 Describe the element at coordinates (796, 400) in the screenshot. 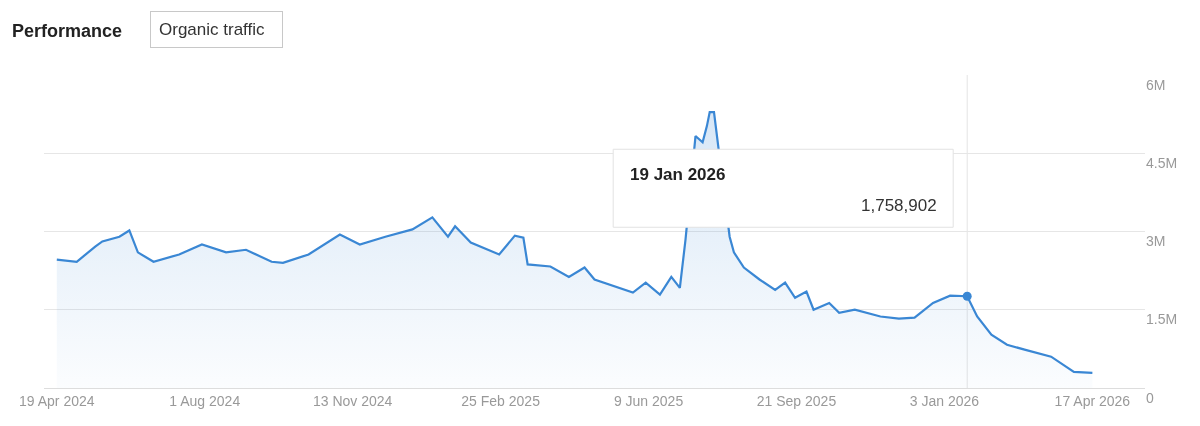

I see `x-tick-label: 21 Sep 2025` at that location.